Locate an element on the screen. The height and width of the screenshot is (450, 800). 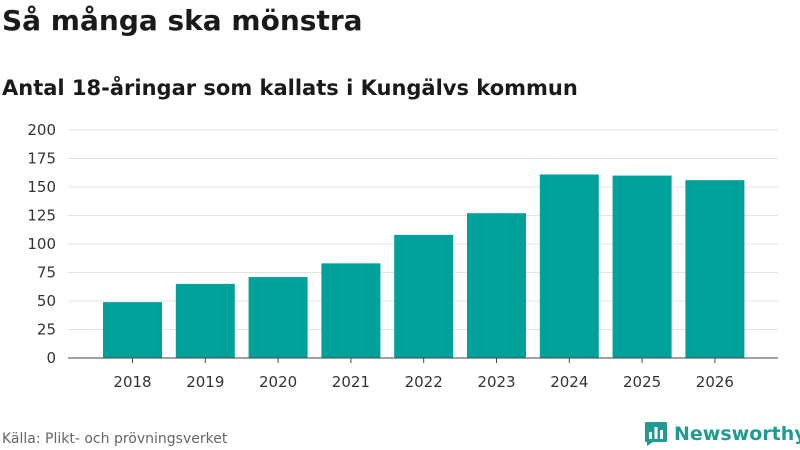
brand-logo: Newsworthy is located at coordinates (722, 434).